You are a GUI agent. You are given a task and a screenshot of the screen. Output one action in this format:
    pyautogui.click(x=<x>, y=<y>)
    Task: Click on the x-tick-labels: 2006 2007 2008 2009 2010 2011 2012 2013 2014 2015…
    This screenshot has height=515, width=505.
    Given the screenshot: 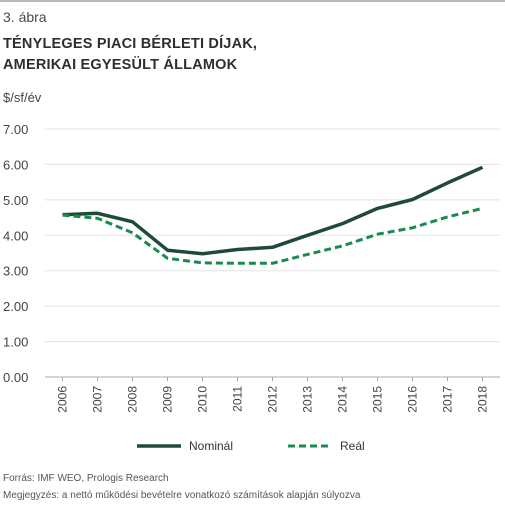 What is the action you would take?
    pyautogui.click(x=273, y=395)
    